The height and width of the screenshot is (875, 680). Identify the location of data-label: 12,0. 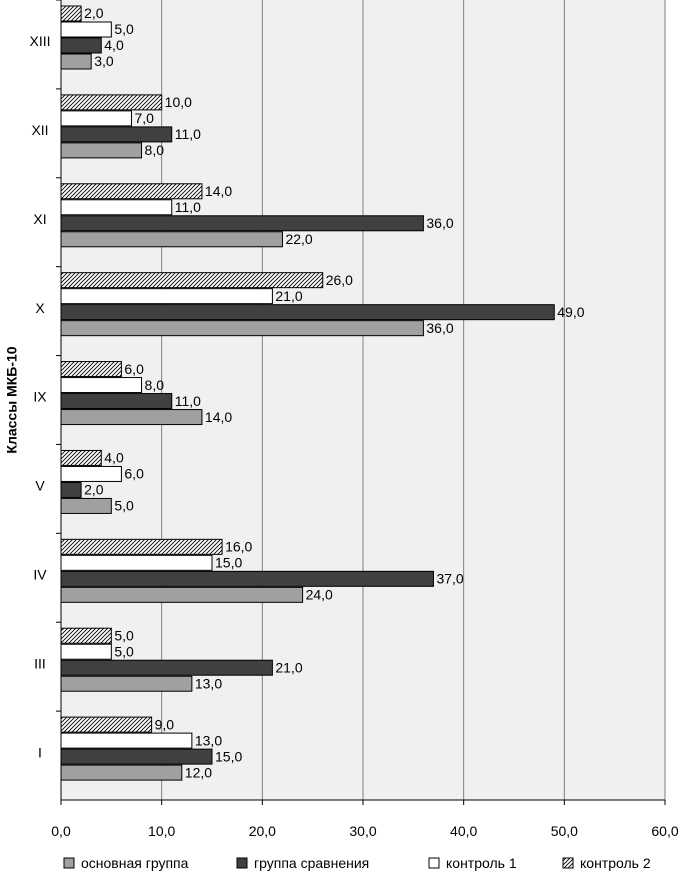
(198, 772).